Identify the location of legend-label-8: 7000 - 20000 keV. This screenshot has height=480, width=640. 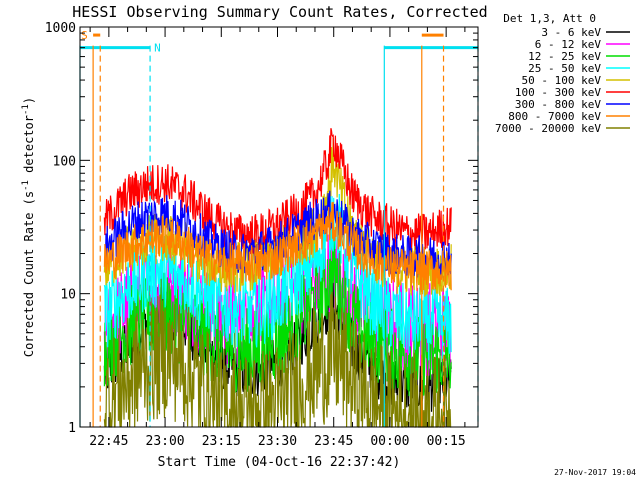
(548, 128).